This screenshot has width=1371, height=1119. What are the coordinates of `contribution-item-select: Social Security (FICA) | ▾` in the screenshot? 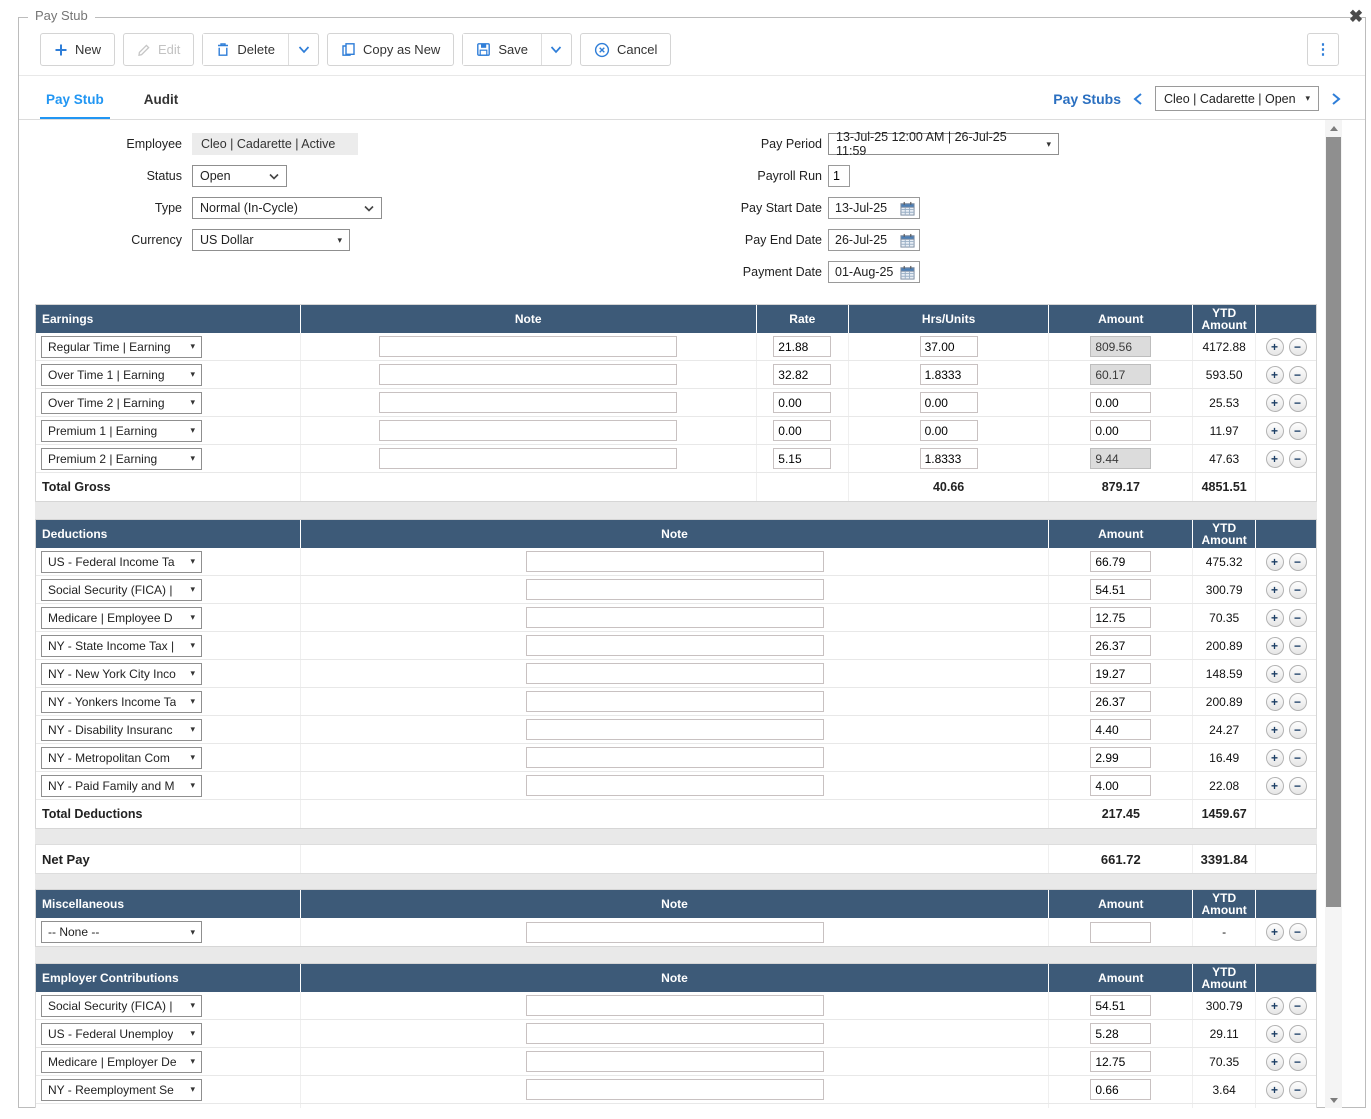 It's located at (121, 1005).